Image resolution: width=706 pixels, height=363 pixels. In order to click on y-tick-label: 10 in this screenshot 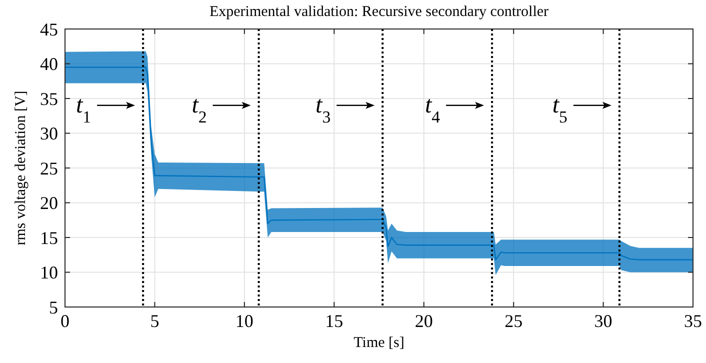, I will do `click(49, 272)`.